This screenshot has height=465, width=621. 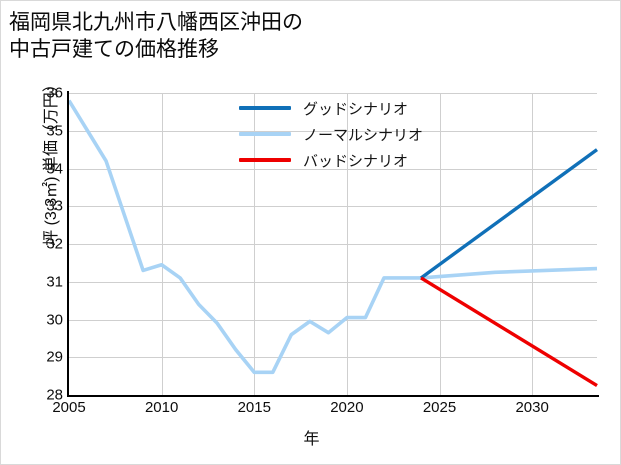 What do you see at coordinates (54, 395) in the screenshot?
I see `y-axis-tick-label: 28` at bounding box center [54, 395].